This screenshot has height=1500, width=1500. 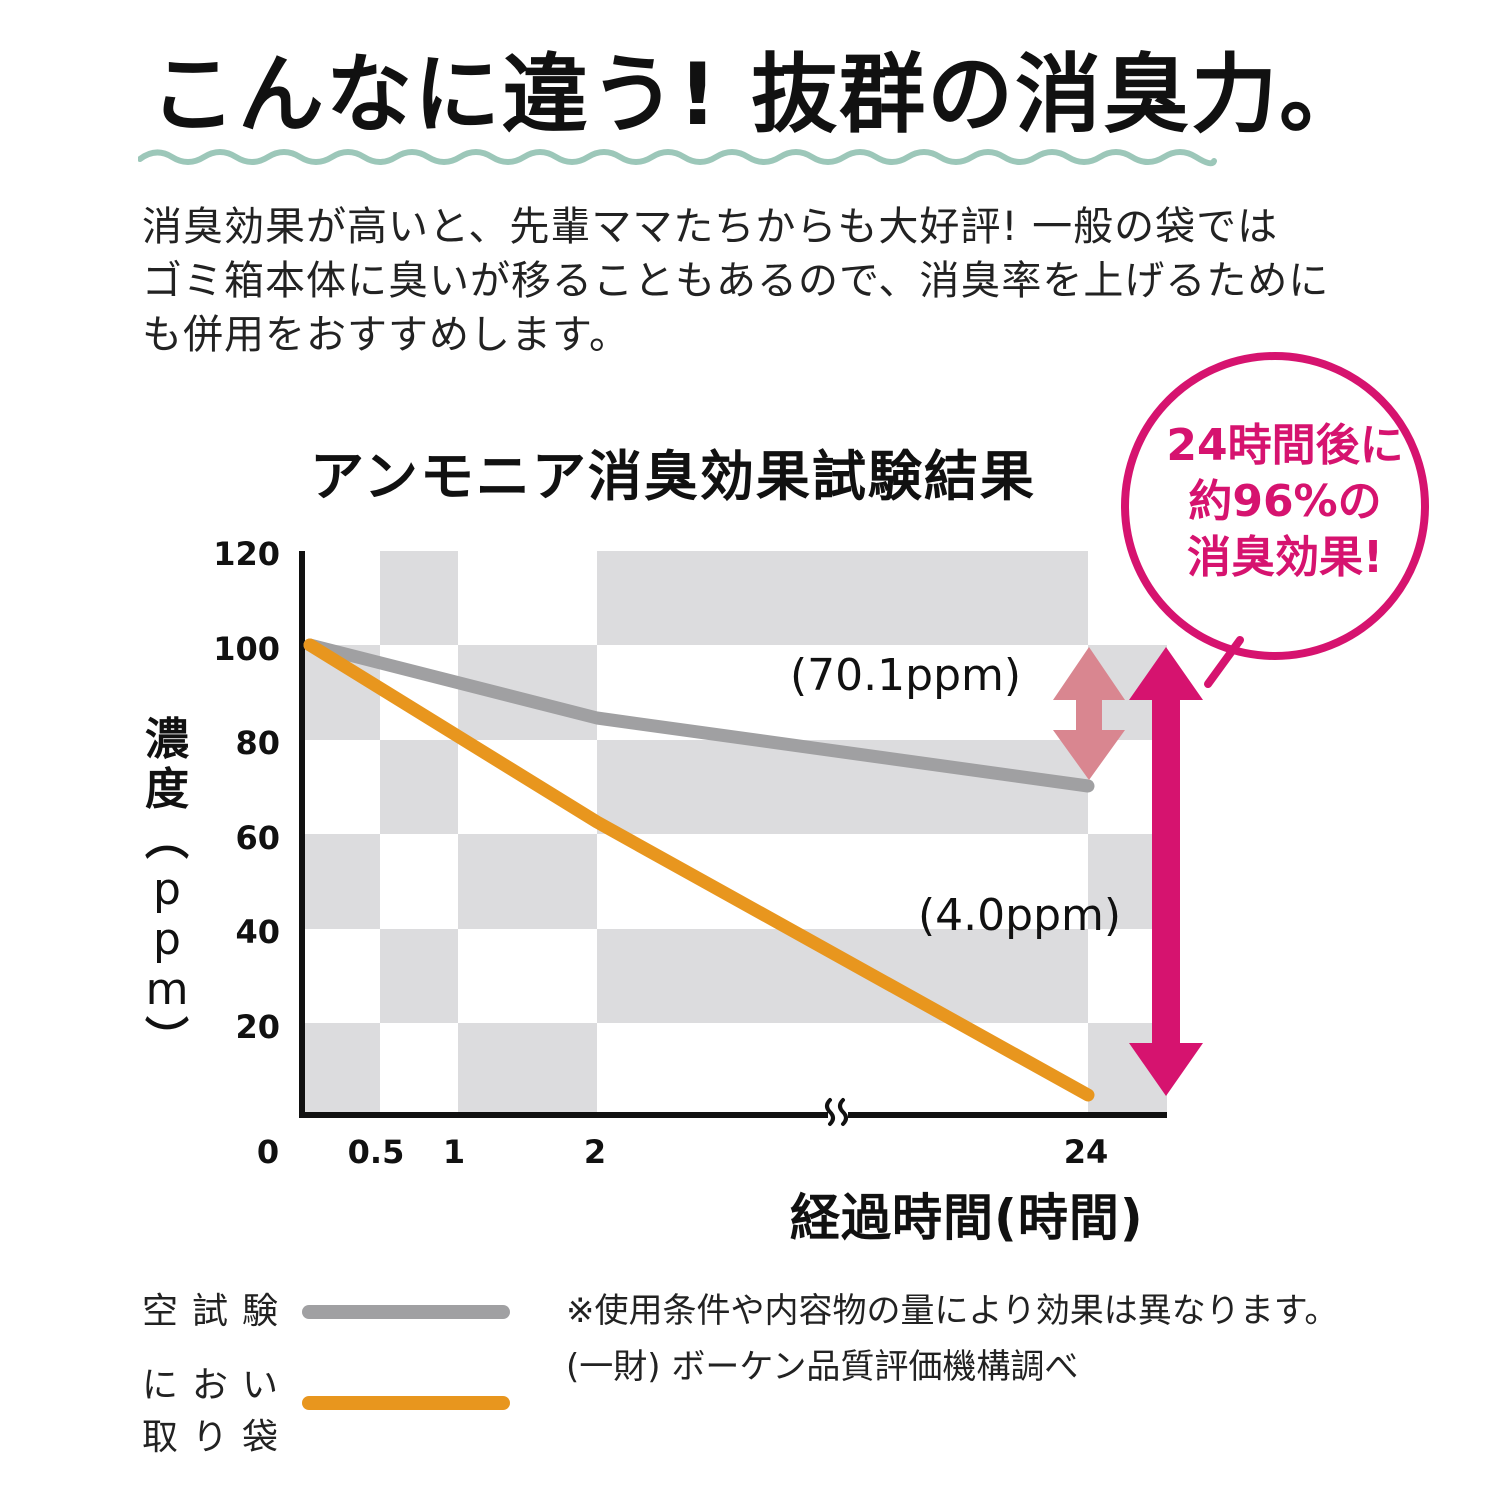 I want to click on chart-title: アンモニア消臭効果試験結果, so click(x=673, y=476).